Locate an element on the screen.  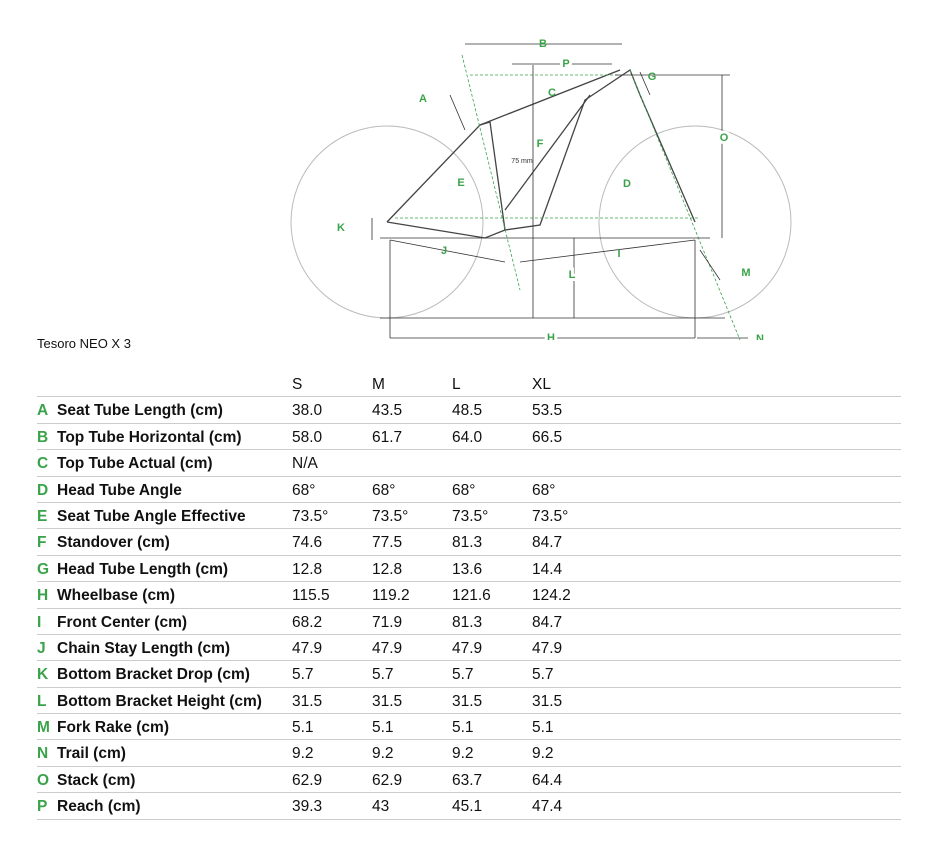
cell-value: 43 is located at coordinates (381, 807).